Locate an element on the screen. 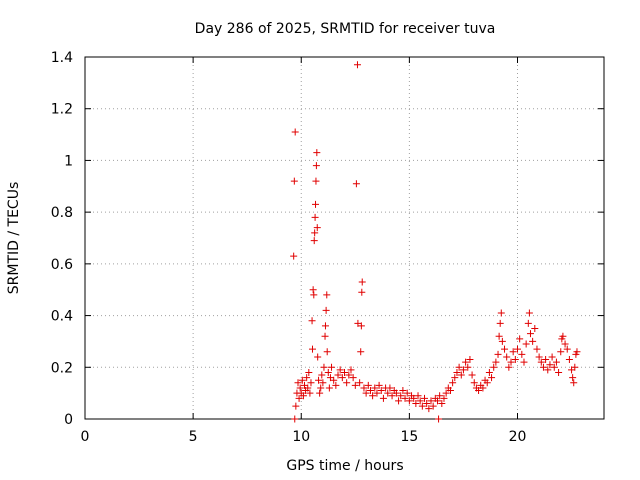 This screenshot has width=640, height=480. y-tick-label: 0.4 is located at coordinates (62, 317).